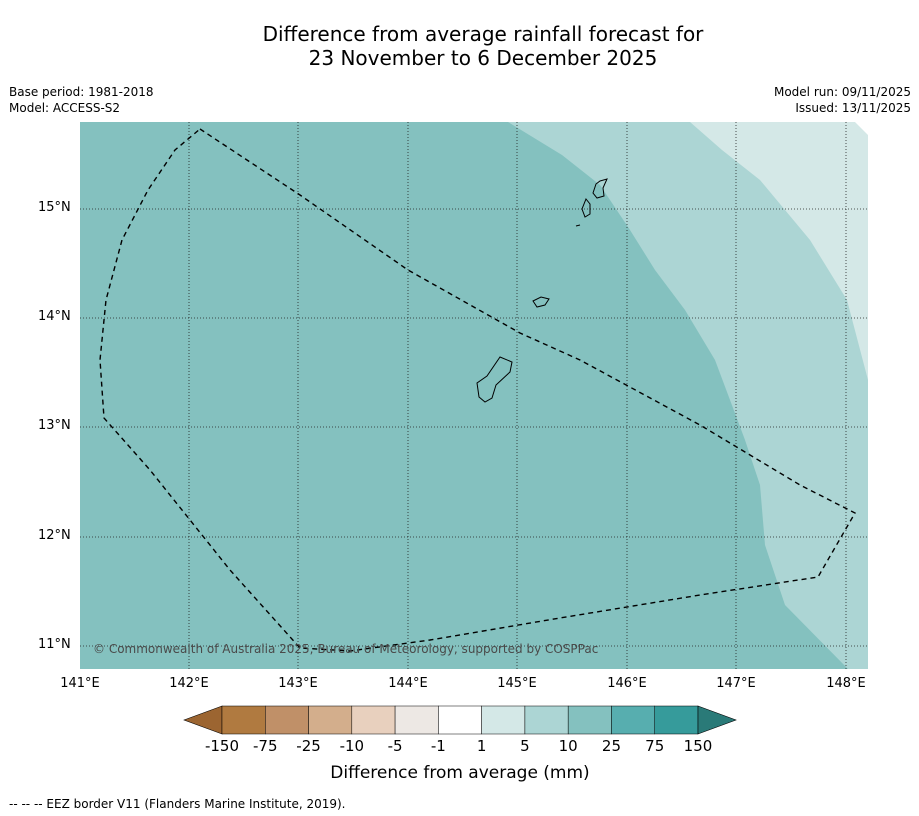 Image resolution: width=919 pixels, height=816 pixels. I want to click on colorbar-tick-label: 75, so click(654, 746).